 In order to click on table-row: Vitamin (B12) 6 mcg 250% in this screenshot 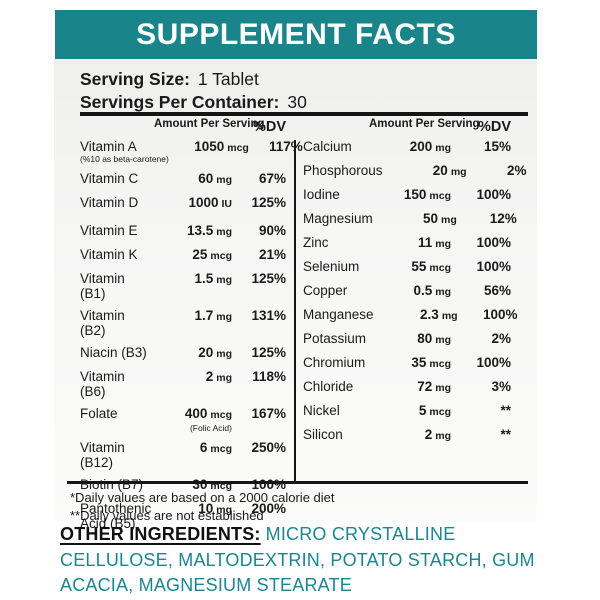, I will do `click(183, 455)`.